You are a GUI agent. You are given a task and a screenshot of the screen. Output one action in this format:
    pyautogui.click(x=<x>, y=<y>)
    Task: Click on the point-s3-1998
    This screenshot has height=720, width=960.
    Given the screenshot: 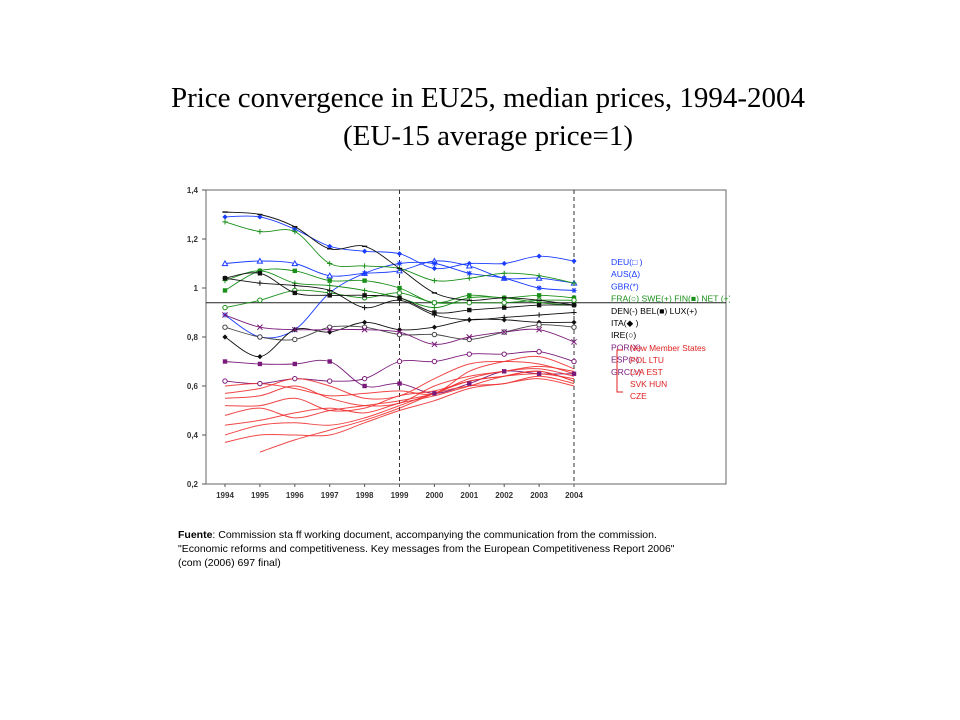 What is the action you would take?
    pyautogui.click(x=365, y=266)
    